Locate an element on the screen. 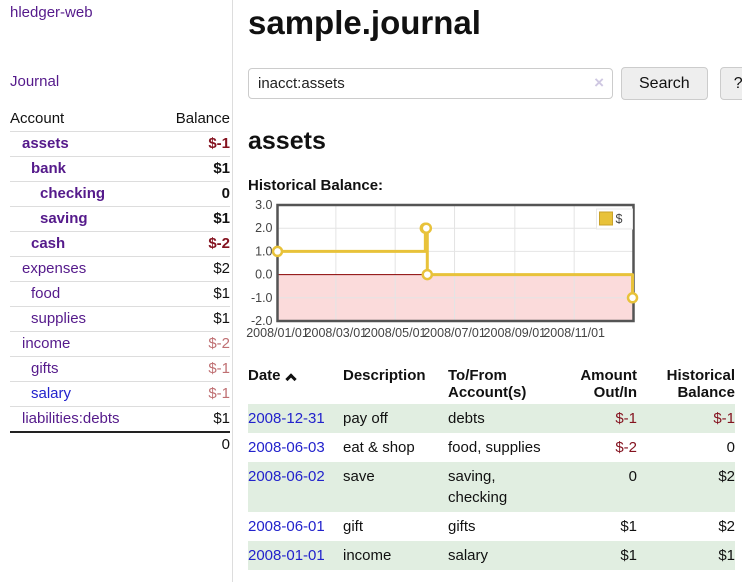 This screenshot has height=582, width=742. account-link-supplies: supplies is located at coordinates (59, 318).